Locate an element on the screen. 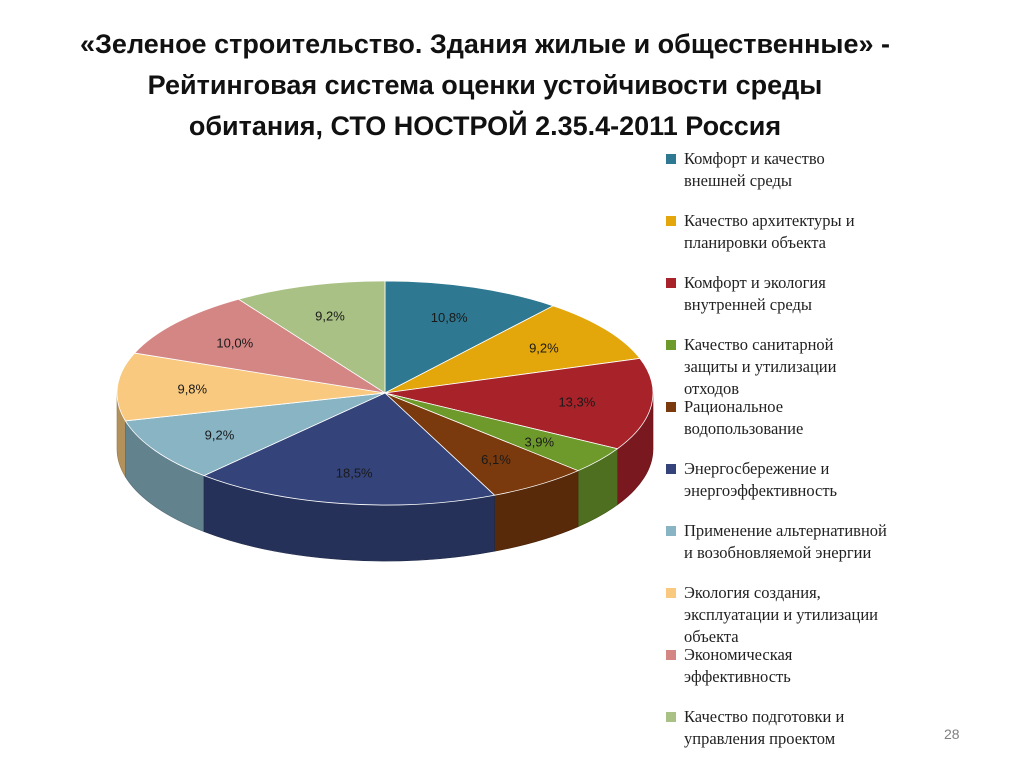 This screenshot has width=1024, height=768. data-label-9: 10,0% is located at coordinates (234, 342).